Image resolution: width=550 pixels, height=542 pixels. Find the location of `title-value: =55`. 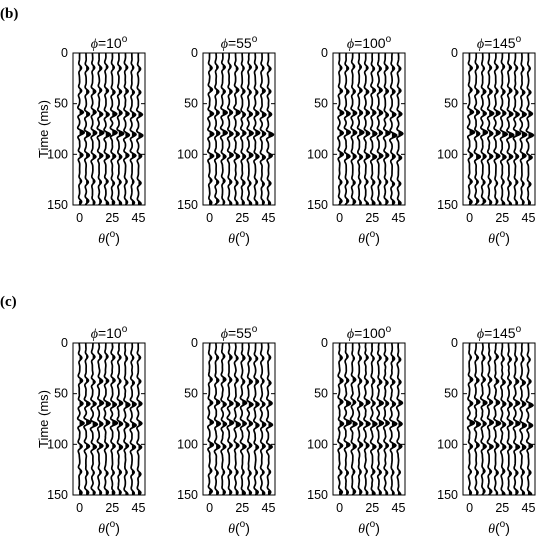

title-value: =55 is located at coordinates (240, 333).